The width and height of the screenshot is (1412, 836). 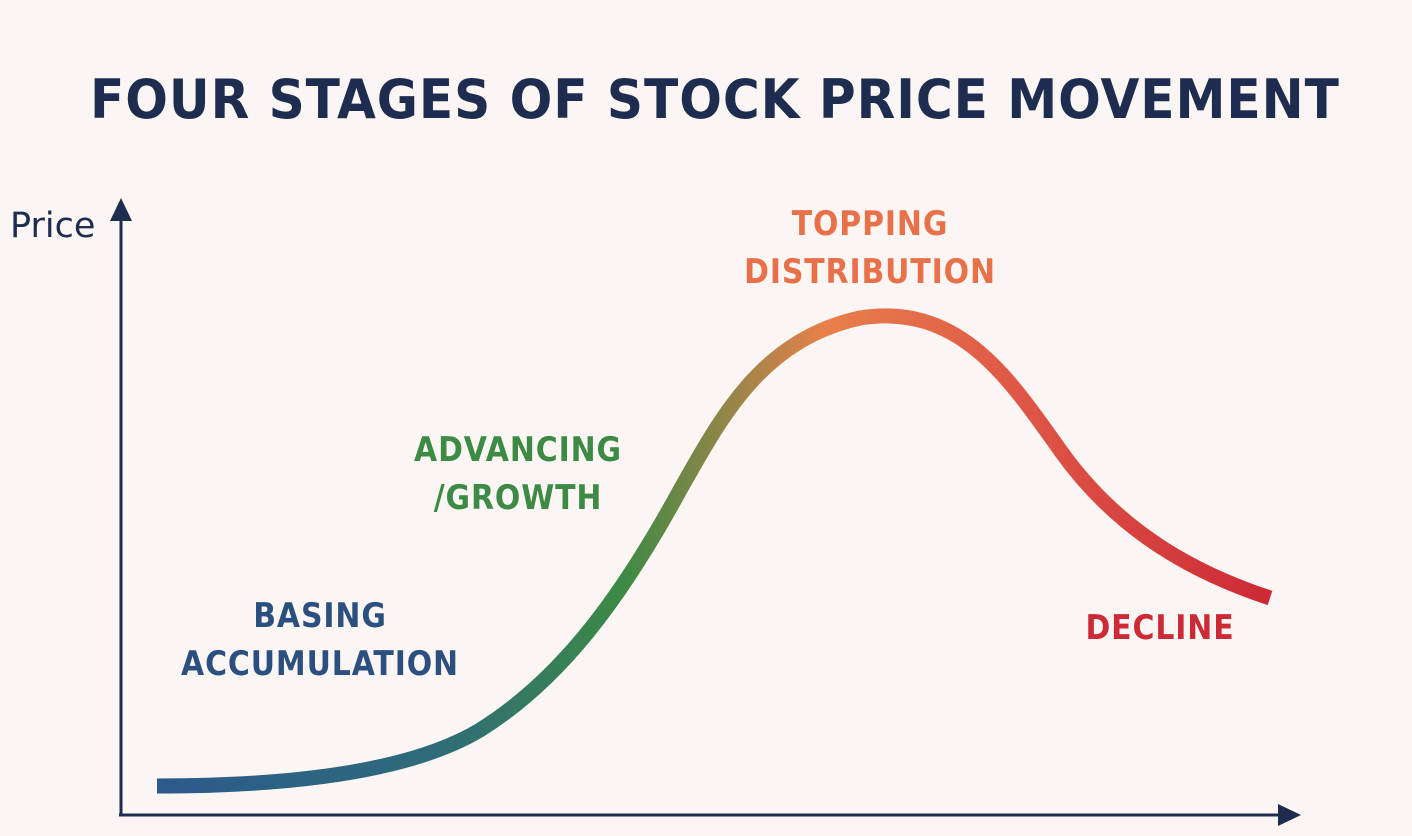 I want to click on stage-decline-line-1: DECLINE, so click(x=1160, y=628).